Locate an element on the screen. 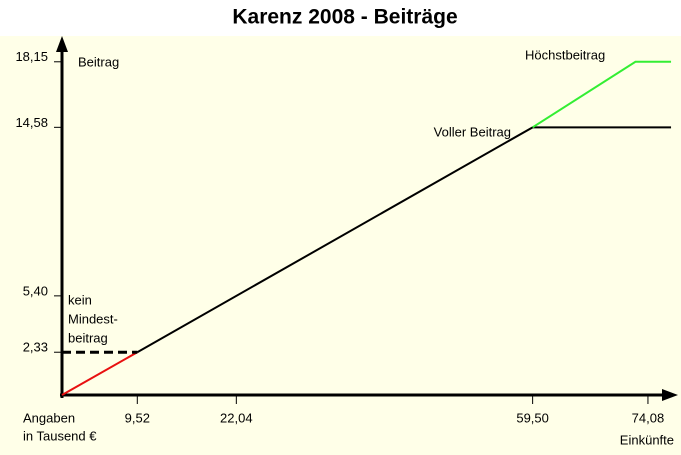 The image size is (681, 455). y-tick-label: 18,15 is located at coordinates (31, 56).